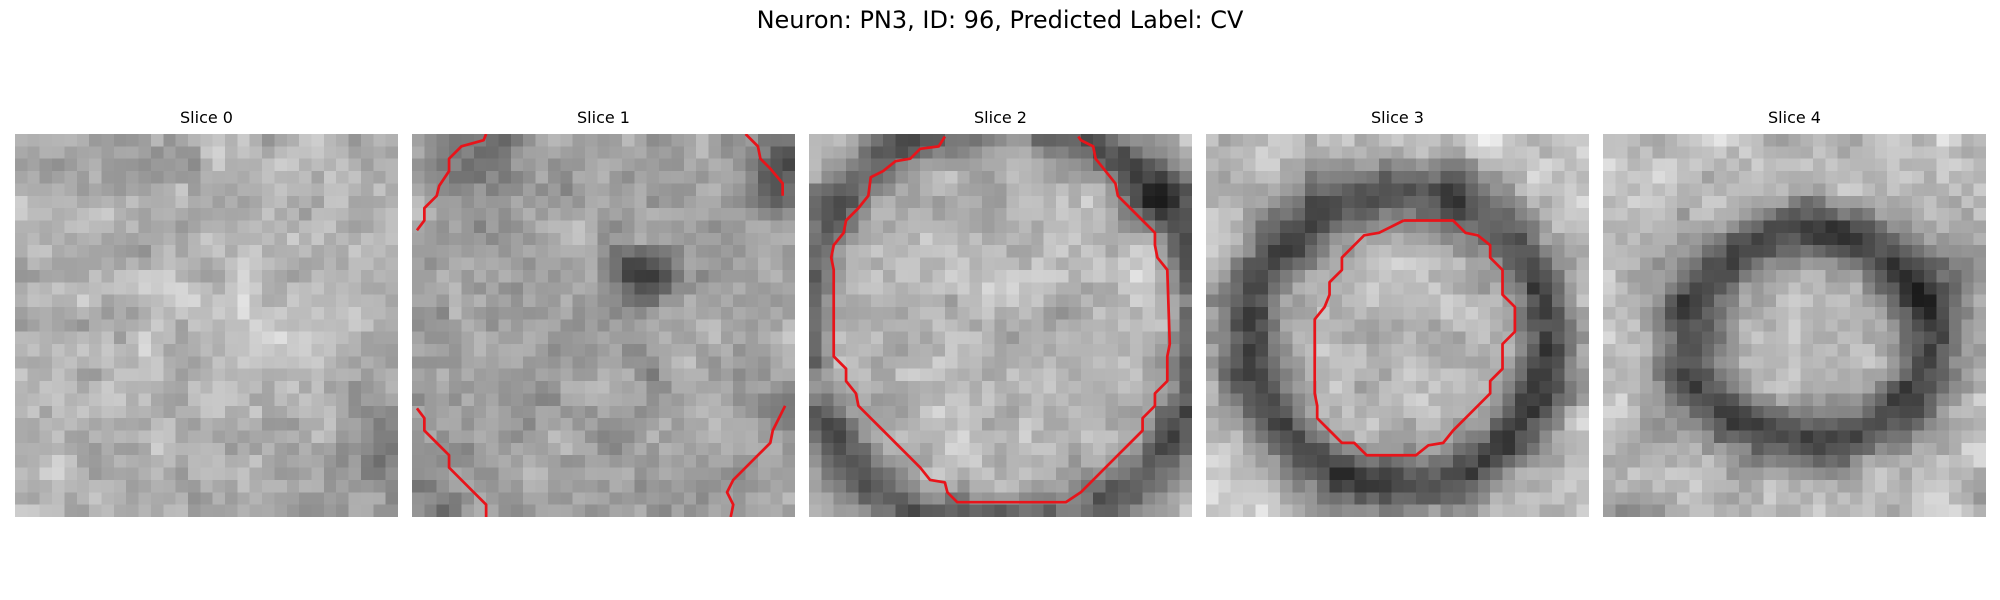 This screenshot has height=600, width=2000. I want to click on slice-3-image, so click(1397, 325).